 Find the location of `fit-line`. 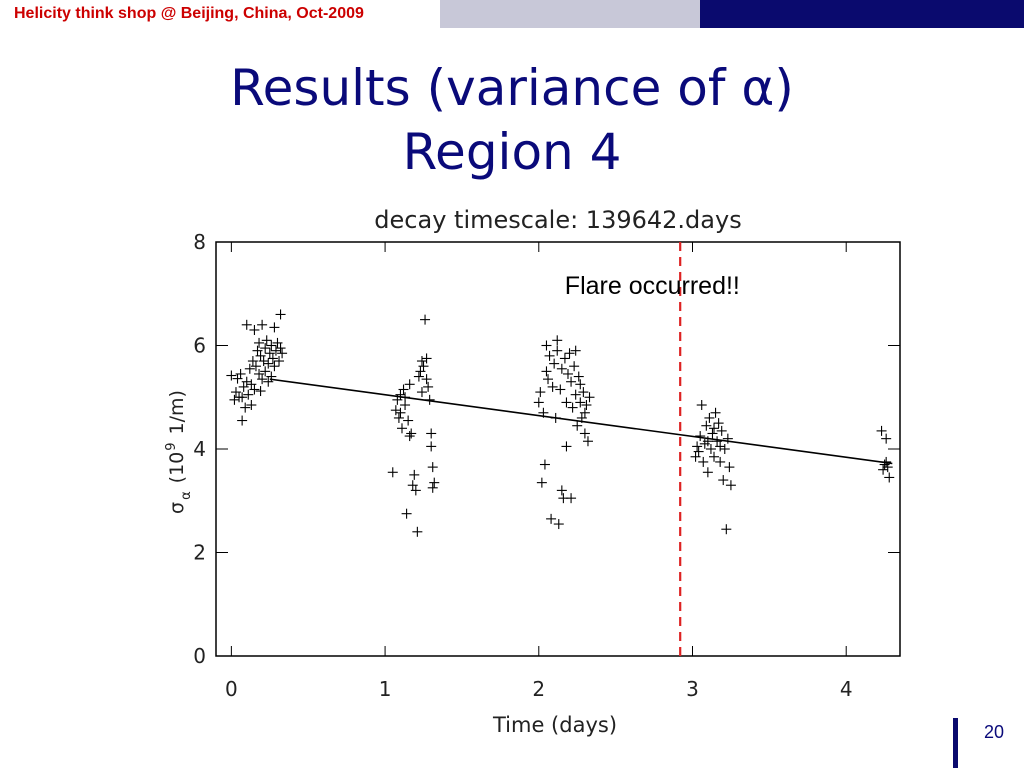

fit-line is located at coordinates (581, 421).